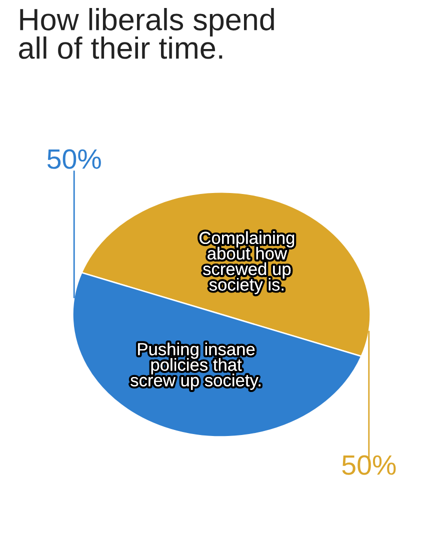 Image resolution: width=443 pixels, height=533 pixels. Describe the element at coordinates (195, 366) in the screenshot. I see `slice-label: Pushing insane policies that screw up society.` at that location.